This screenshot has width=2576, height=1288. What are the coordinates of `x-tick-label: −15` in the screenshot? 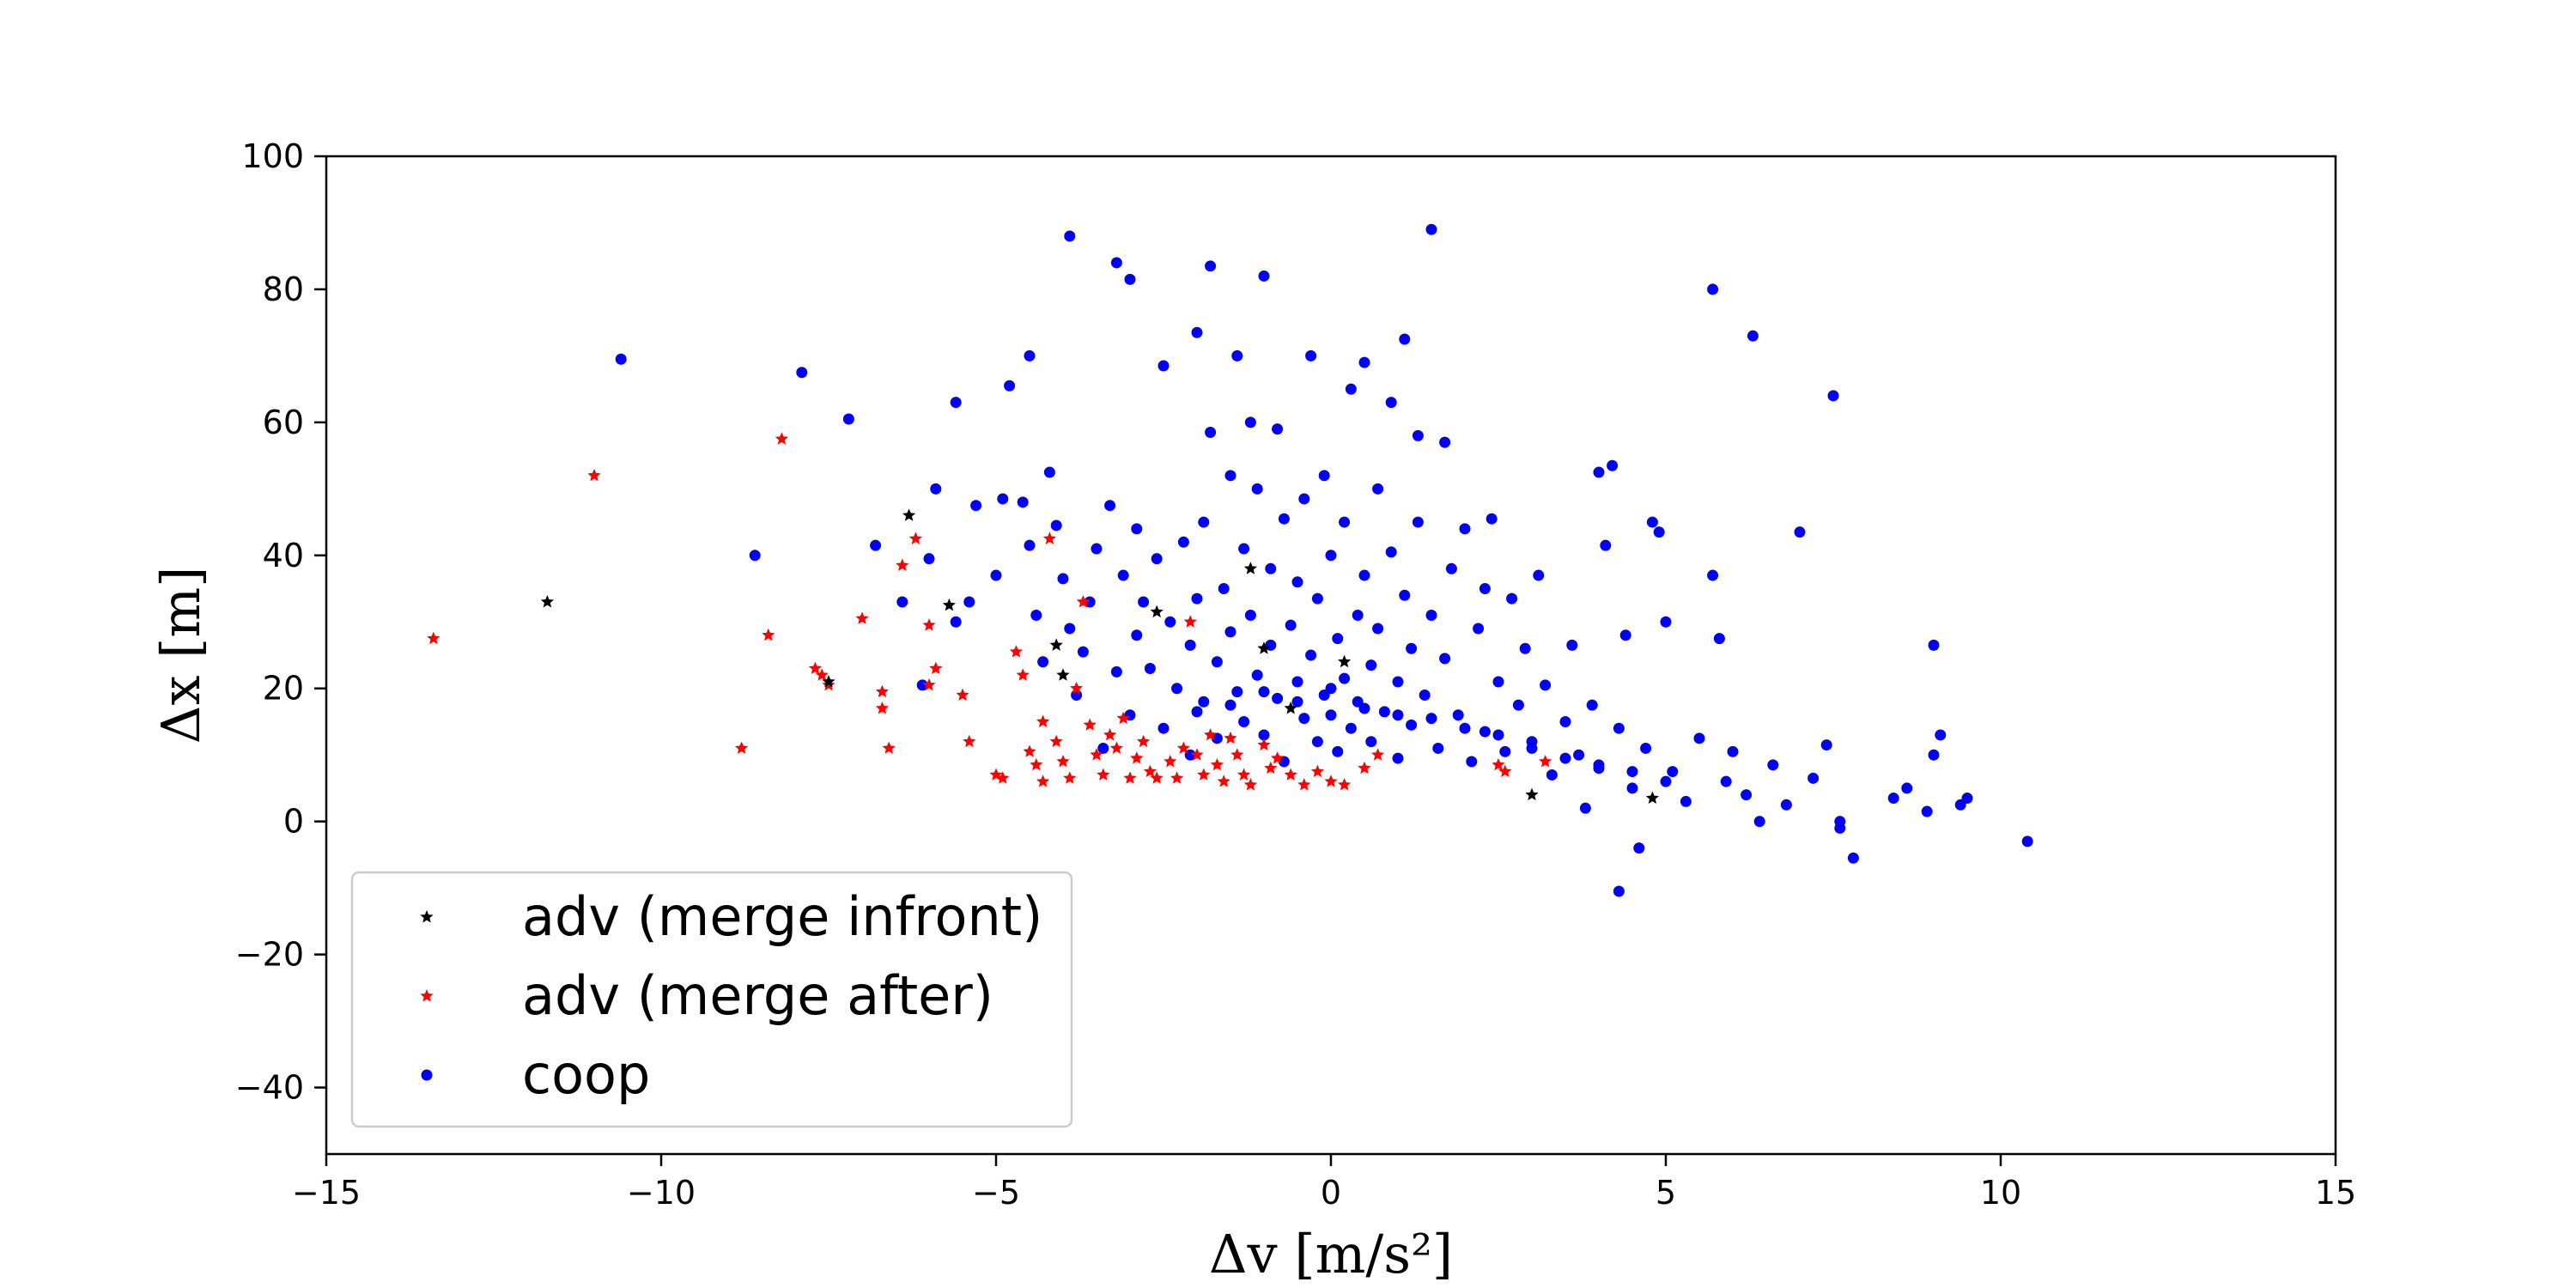 It's located at (326, 1193).